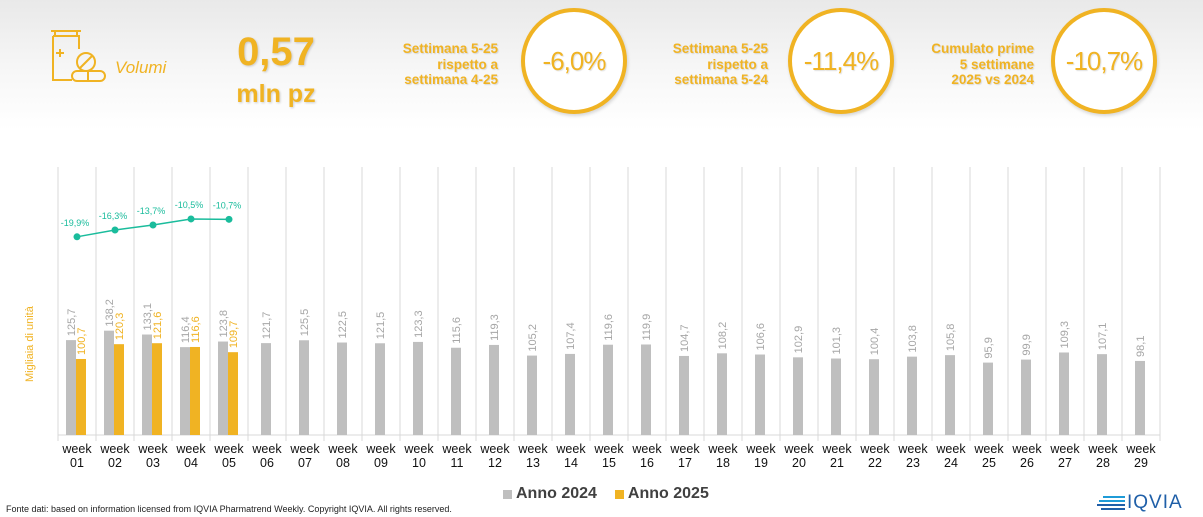 This screenshot has width=1203, height=517. Describe the element at coordinates (189, 205) in the screenshot. I see `growth-label: -10,5%` at that location.